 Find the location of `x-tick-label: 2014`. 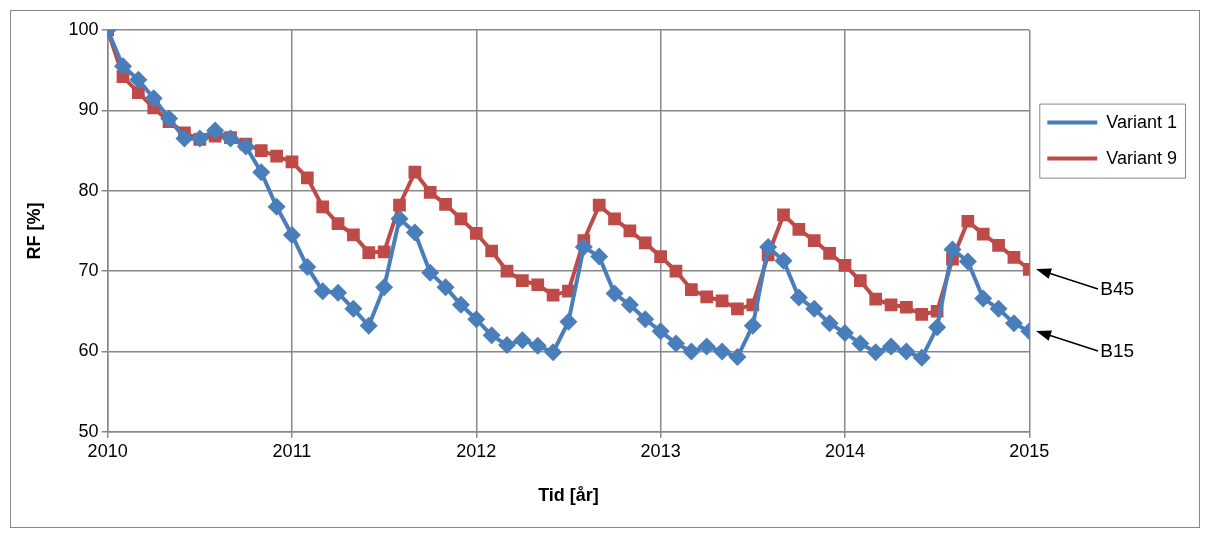

x-tick-label: 2014 is located at coordinates (844, 450).